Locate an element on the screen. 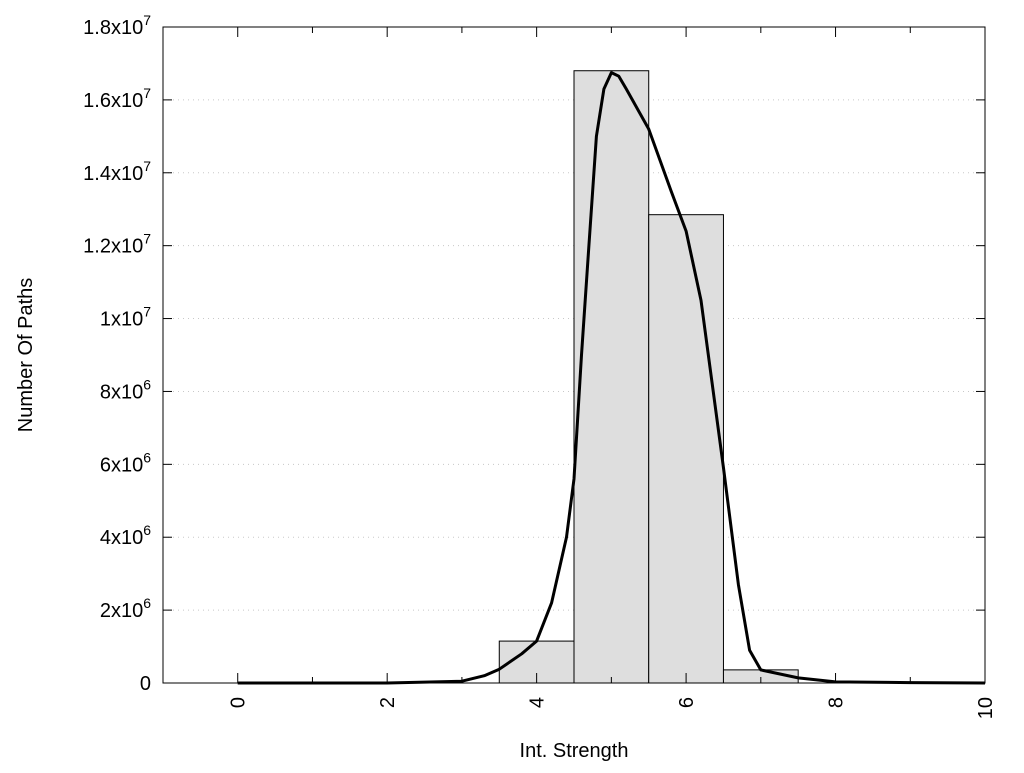  y-tick-label: 1.2x10⁷ is located at coordinates (117, 244).